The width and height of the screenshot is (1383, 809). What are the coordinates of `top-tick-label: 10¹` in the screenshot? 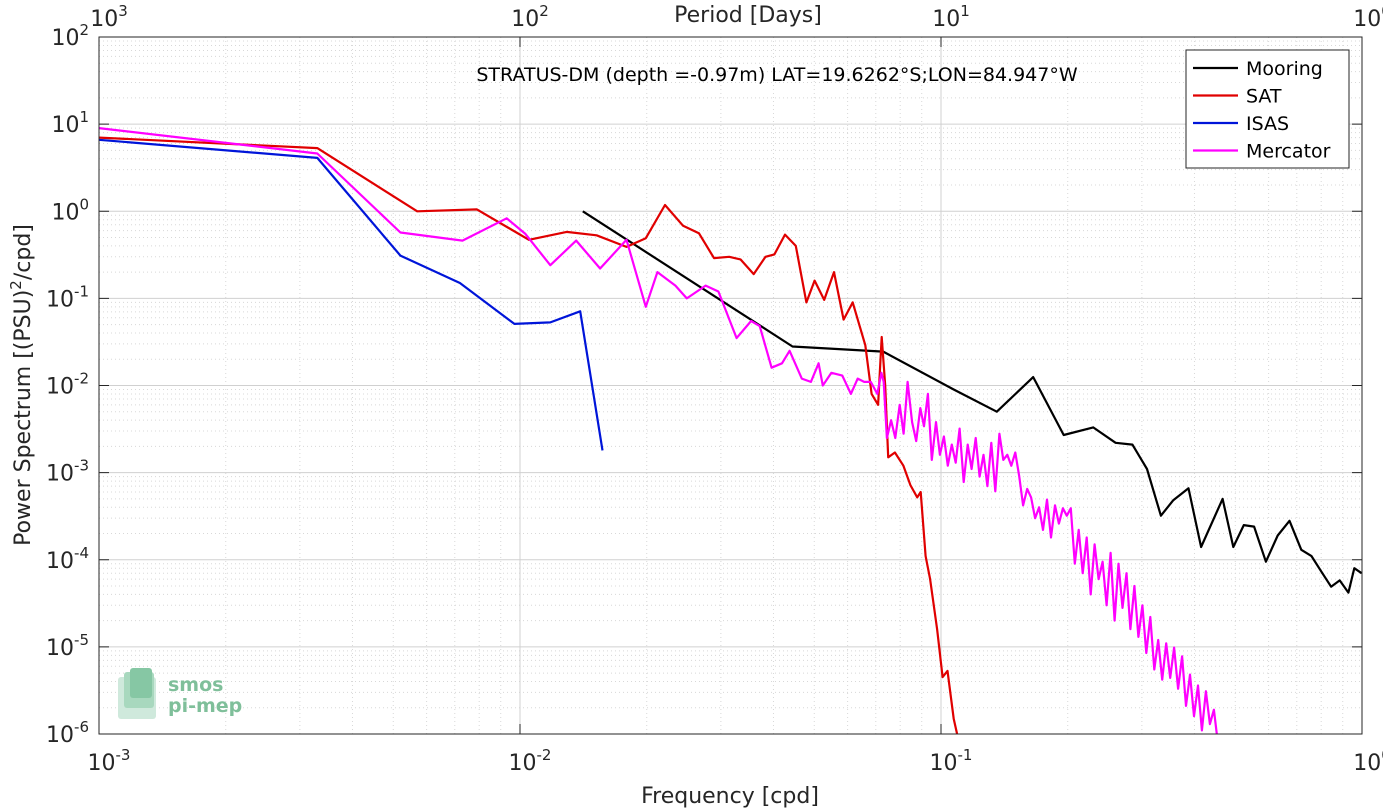 It's located at (951, 17).